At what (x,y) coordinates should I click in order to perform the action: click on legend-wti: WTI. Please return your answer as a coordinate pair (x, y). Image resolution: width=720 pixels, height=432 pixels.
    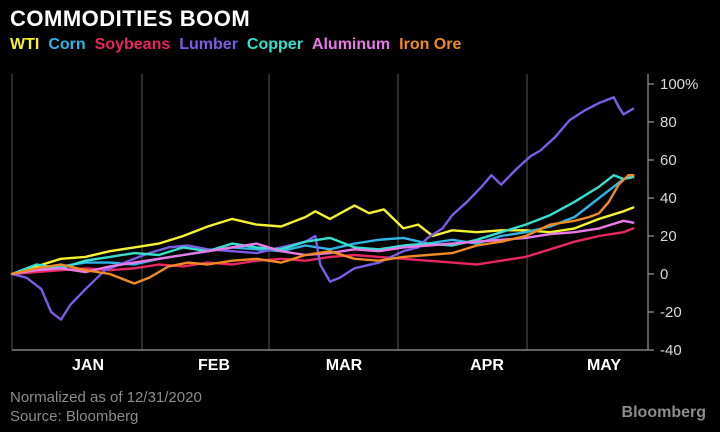
    Looking at the image, I should click on (25, 44).